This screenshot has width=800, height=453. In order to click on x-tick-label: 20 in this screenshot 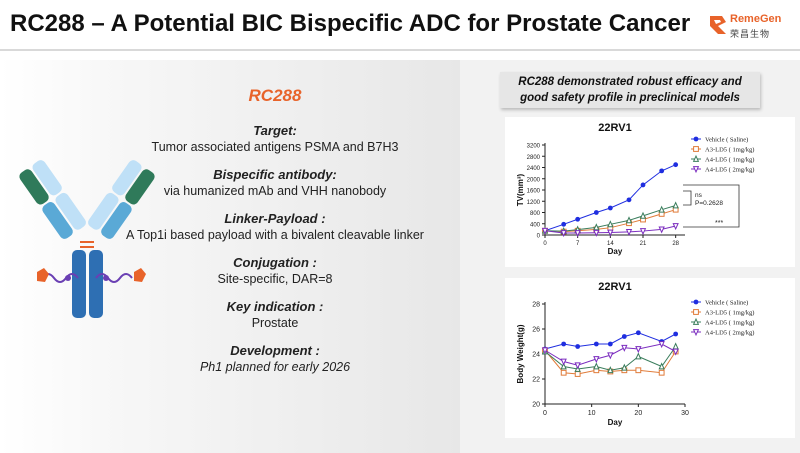, I will do `click(638, 413)`.